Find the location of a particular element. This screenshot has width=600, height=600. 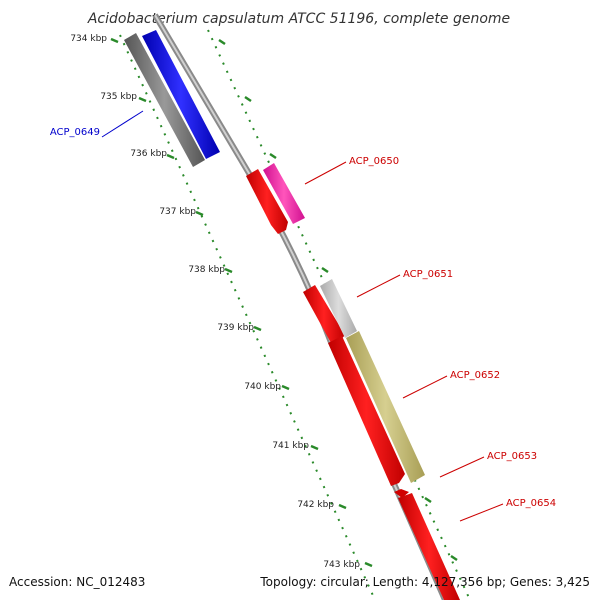

tick-label: 742 kbp is located at coordinates (315, 505).